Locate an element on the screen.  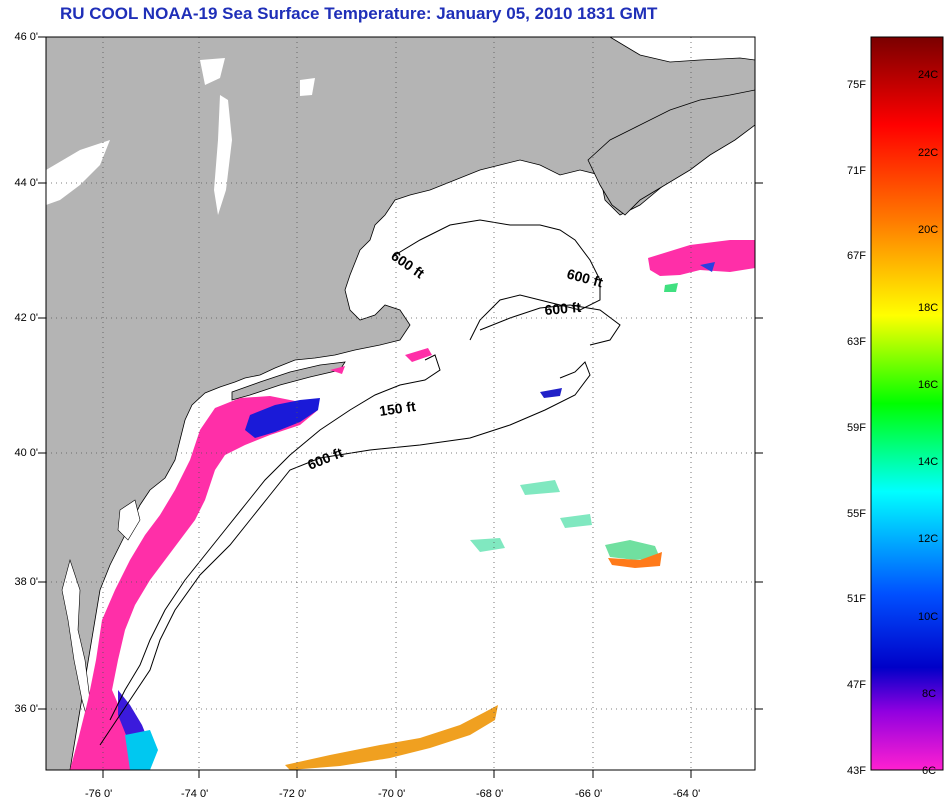
isobath-600-gb is located at coordinates (550, 325).